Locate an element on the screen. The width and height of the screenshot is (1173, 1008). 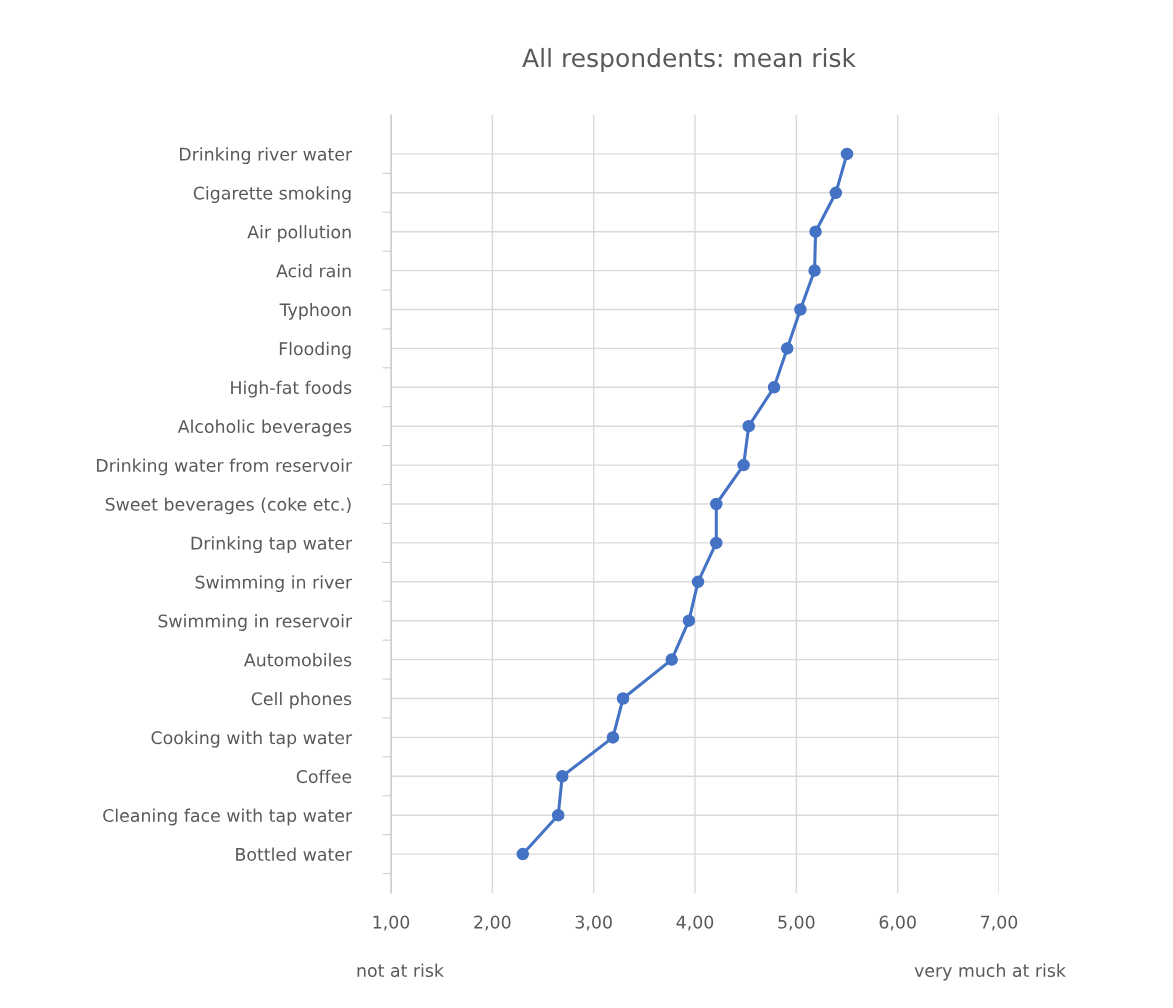
y-tick-label: High-fat foods is located at coordinates (291, 389).